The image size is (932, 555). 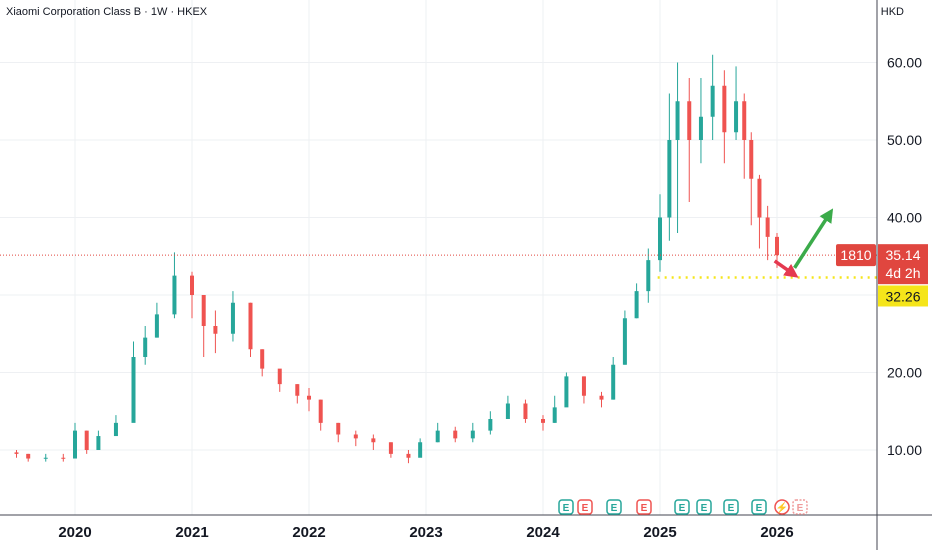 What do you see at coordinates (892, 12) in the screenshot?
I see `currency-label: HKD` at bounding box center [892, 12].